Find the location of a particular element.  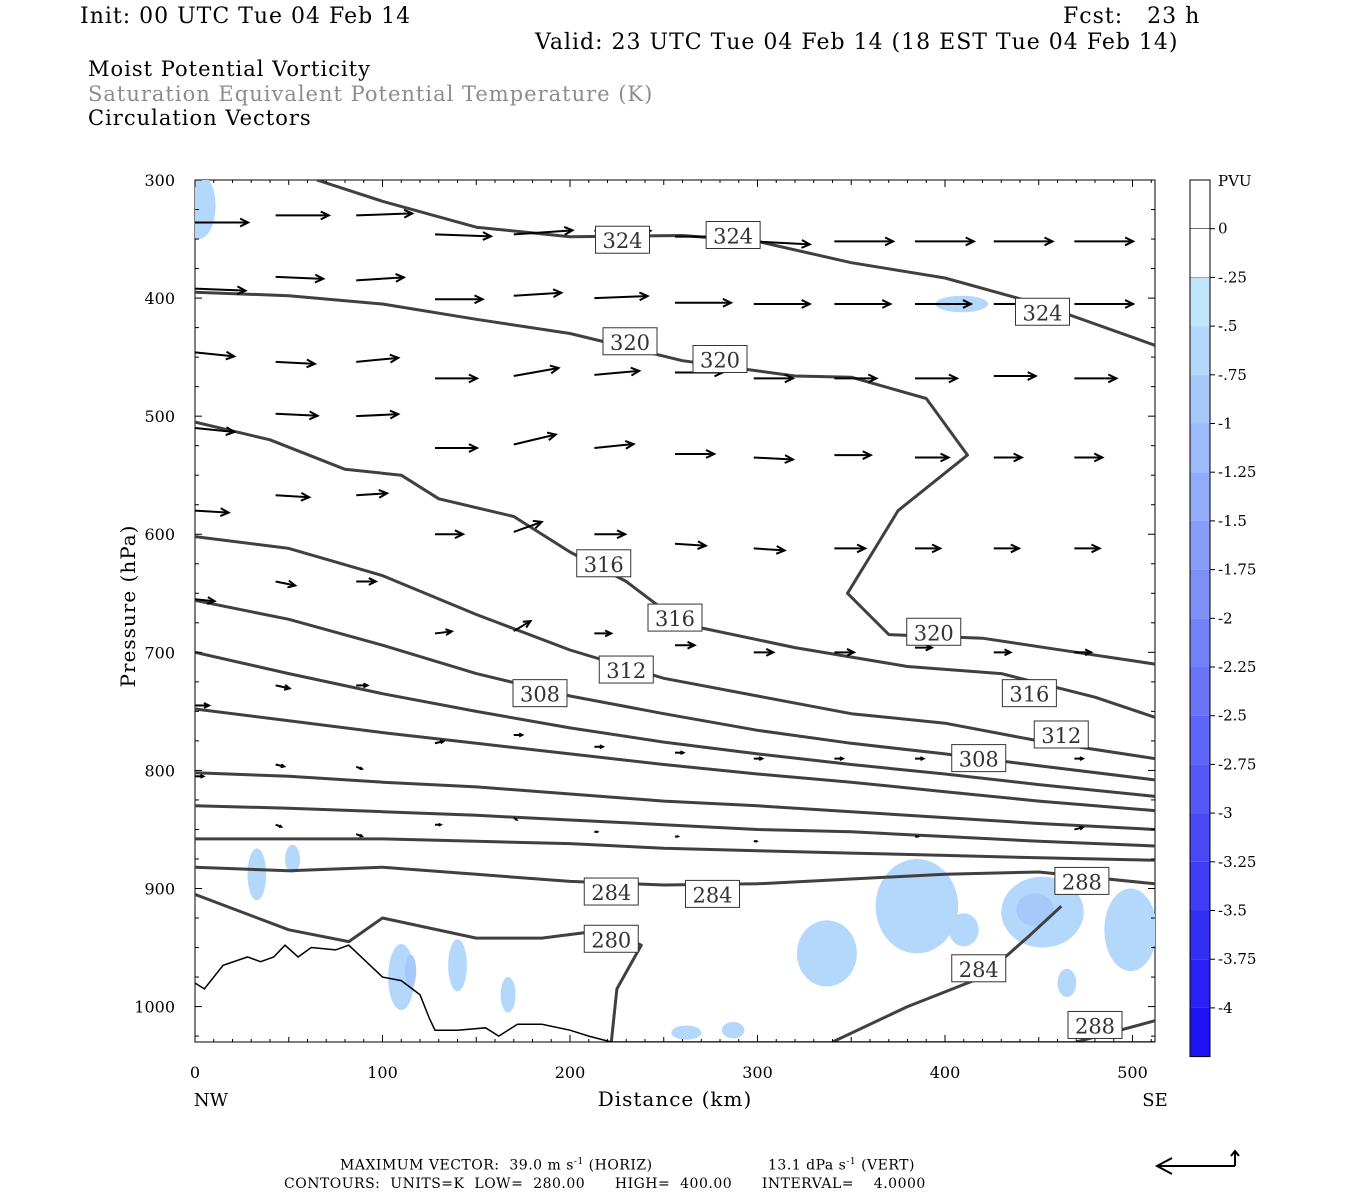

contour-label-text: 308 is located at coordinates (540, 695).